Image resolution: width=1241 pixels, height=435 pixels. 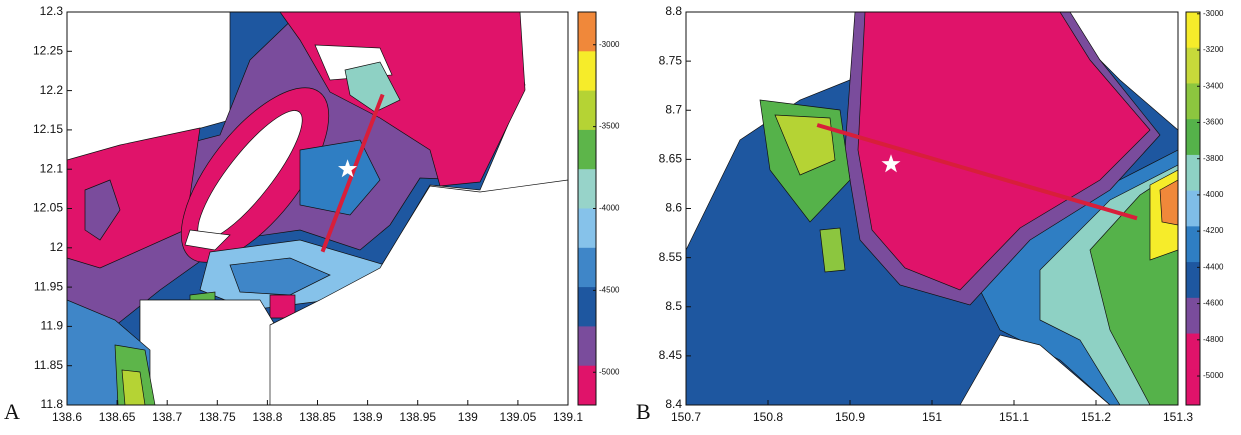 What do you see at coordinates (1096, 417) in the screenshot?
I see `x-tick-label: 151.2` at bounding box center [1096, 417].